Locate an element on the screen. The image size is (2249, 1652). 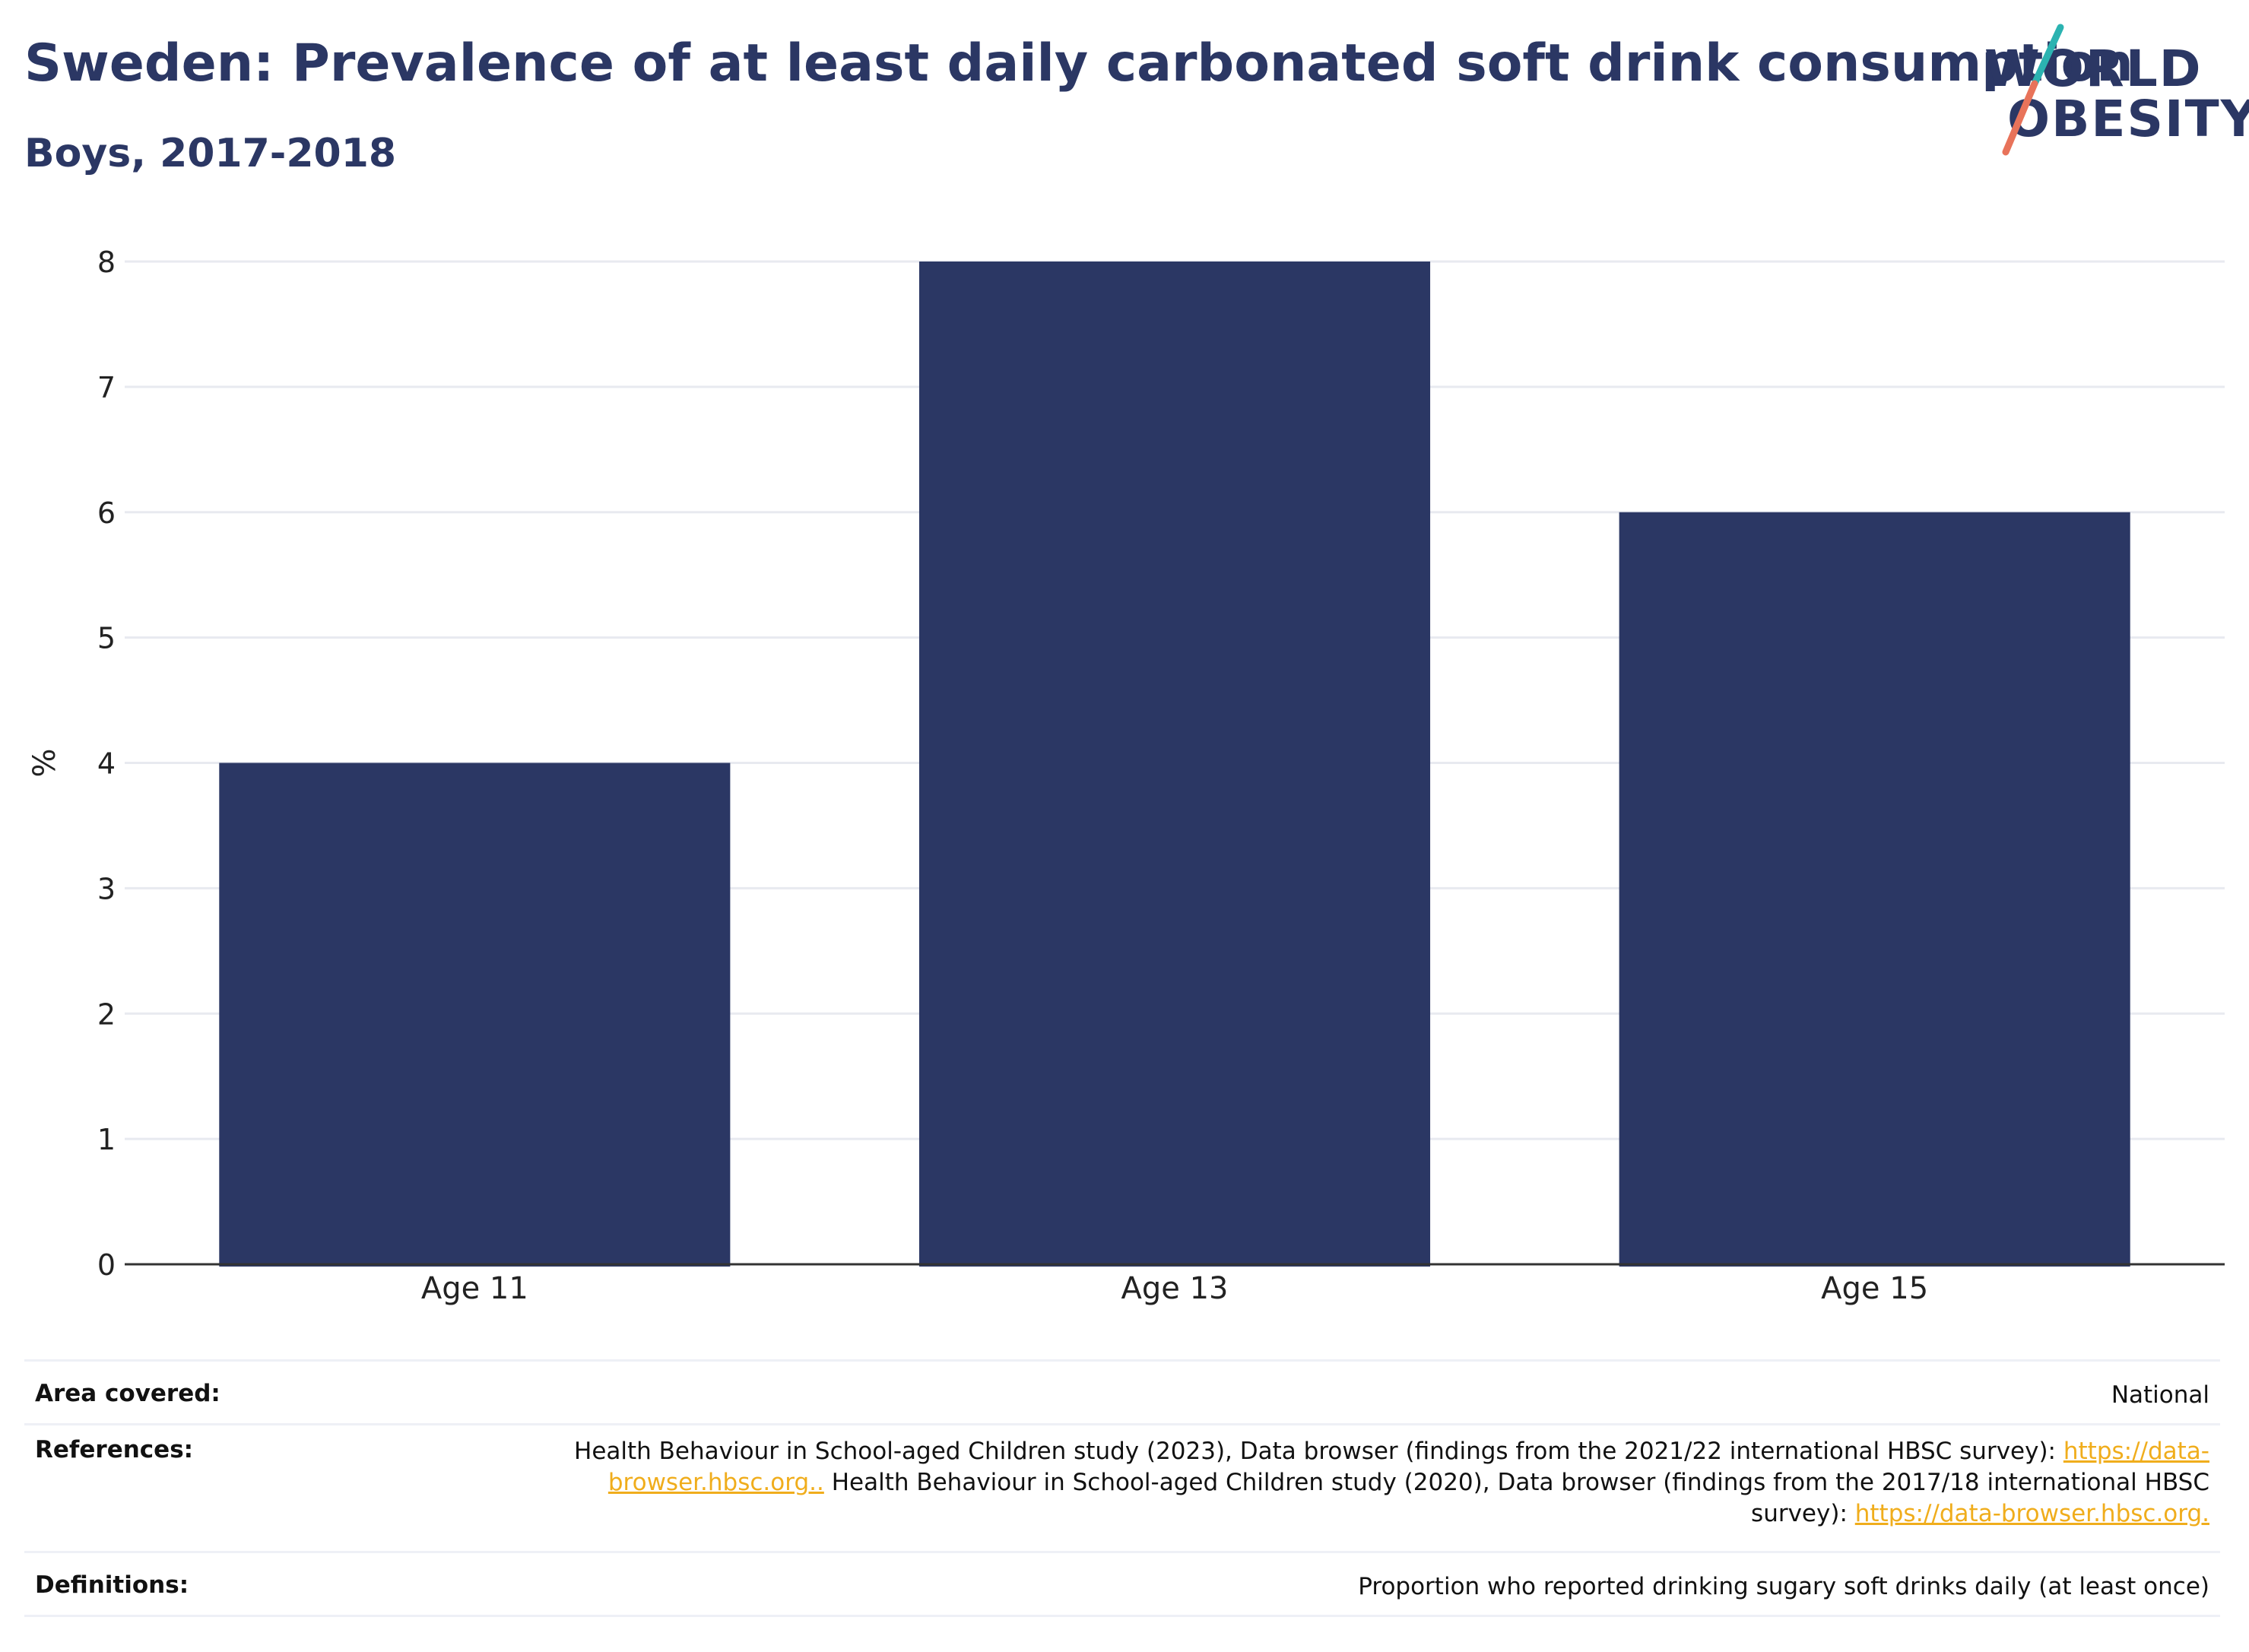
y-tick-label: 2 is located at coordinates (106, 1014).